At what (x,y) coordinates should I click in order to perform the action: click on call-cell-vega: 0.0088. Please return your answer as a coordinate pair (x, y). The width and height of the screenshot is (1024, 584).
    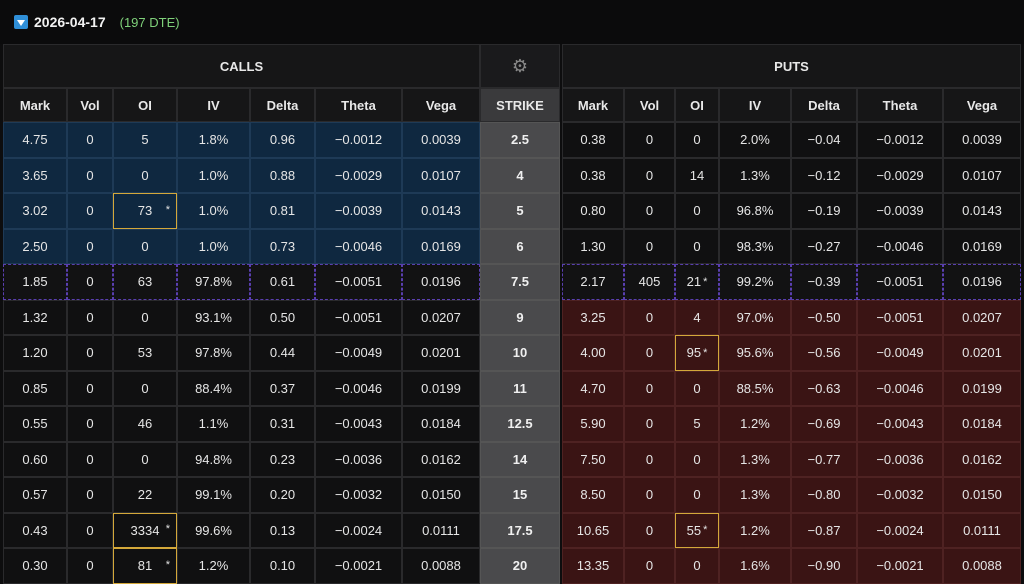
    Looking at the image, I should click on (441, 566).